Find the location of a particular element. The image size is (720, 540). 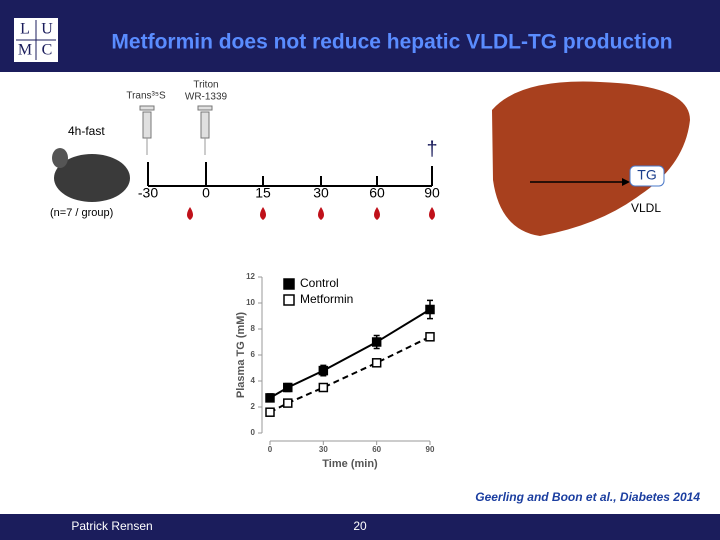

timepoint-label: 30 is located at coordinates (321, 193).